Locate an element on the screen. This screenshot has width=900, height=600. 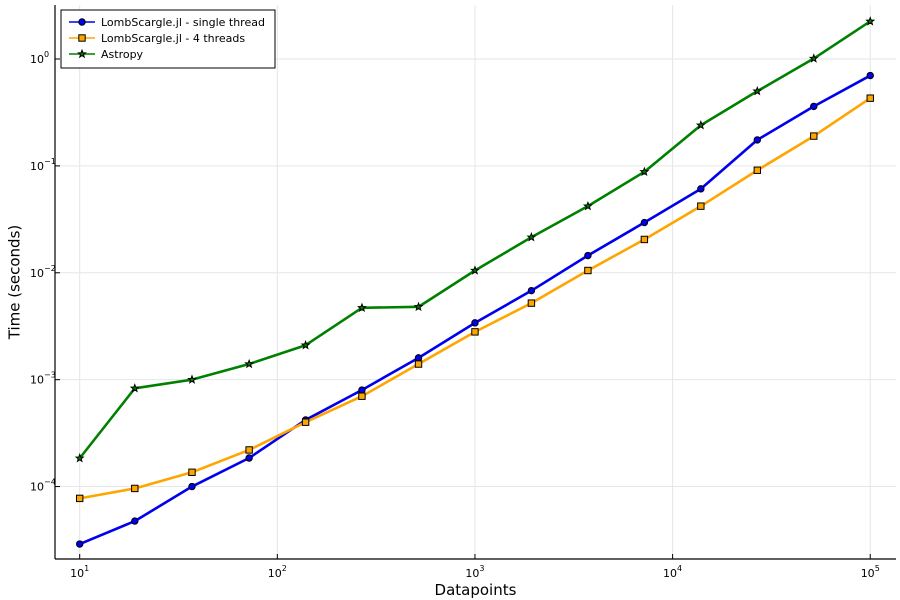
y-tick-label: 10⁻⁴ is located at coordinates (43, 486).